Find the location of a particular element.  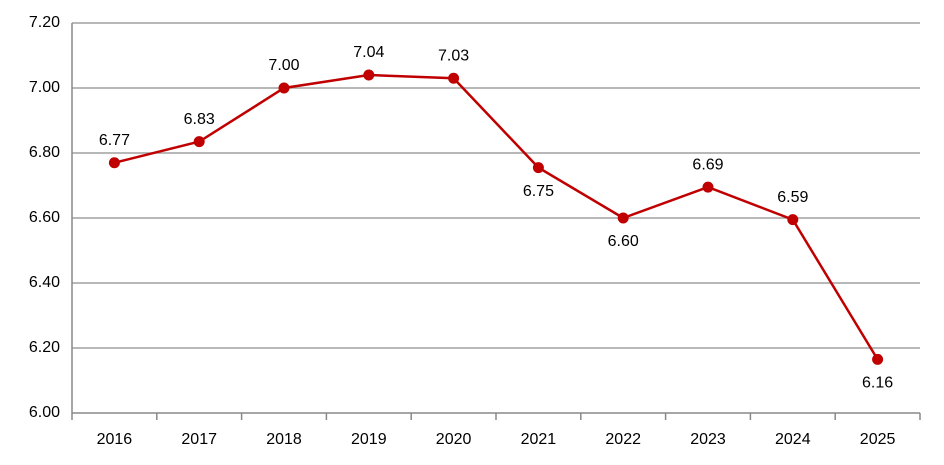

x-tick-label: 2019 is located at coordinates (369, 439).